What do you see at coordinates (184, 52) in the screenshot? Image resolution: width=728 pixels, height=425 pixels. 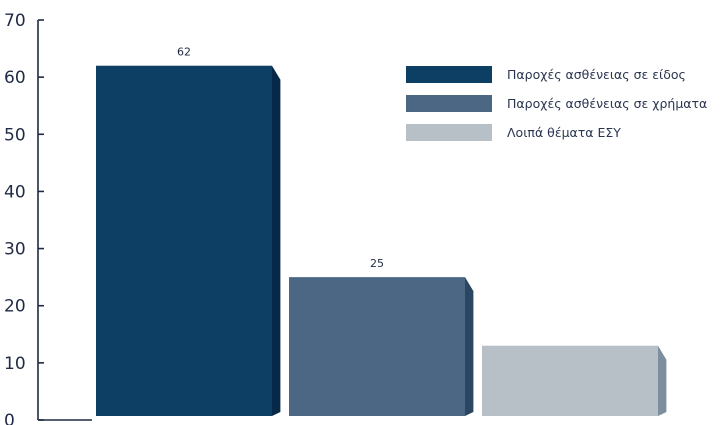 I see `bar-value-label: 62` at bounding box center [184, 52].